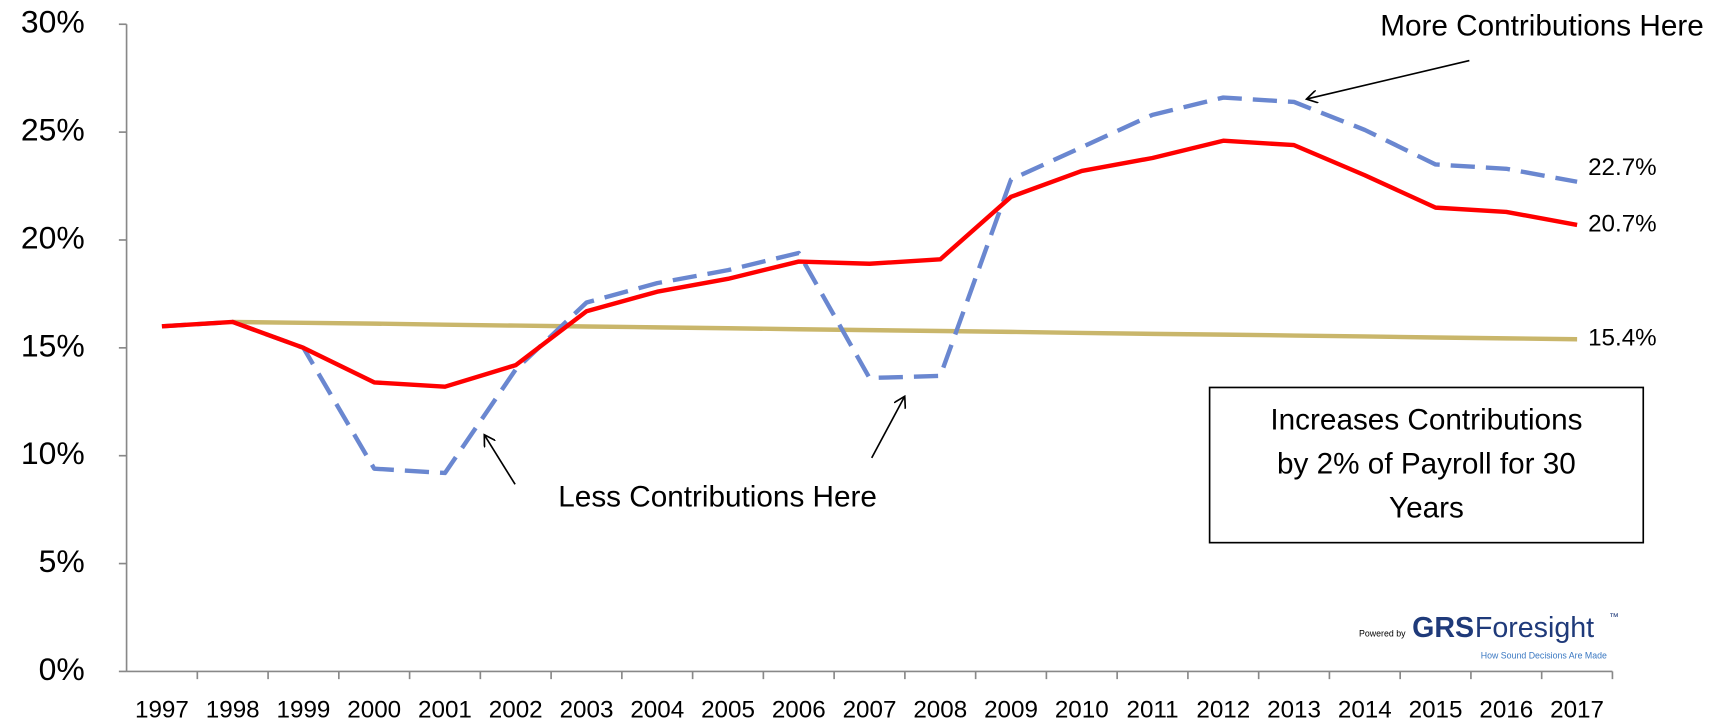  What do you see at coordinates (1506, 708) in the screenshot?
I see `x-tick-label: 2016` at bounding box center [1506, 708].